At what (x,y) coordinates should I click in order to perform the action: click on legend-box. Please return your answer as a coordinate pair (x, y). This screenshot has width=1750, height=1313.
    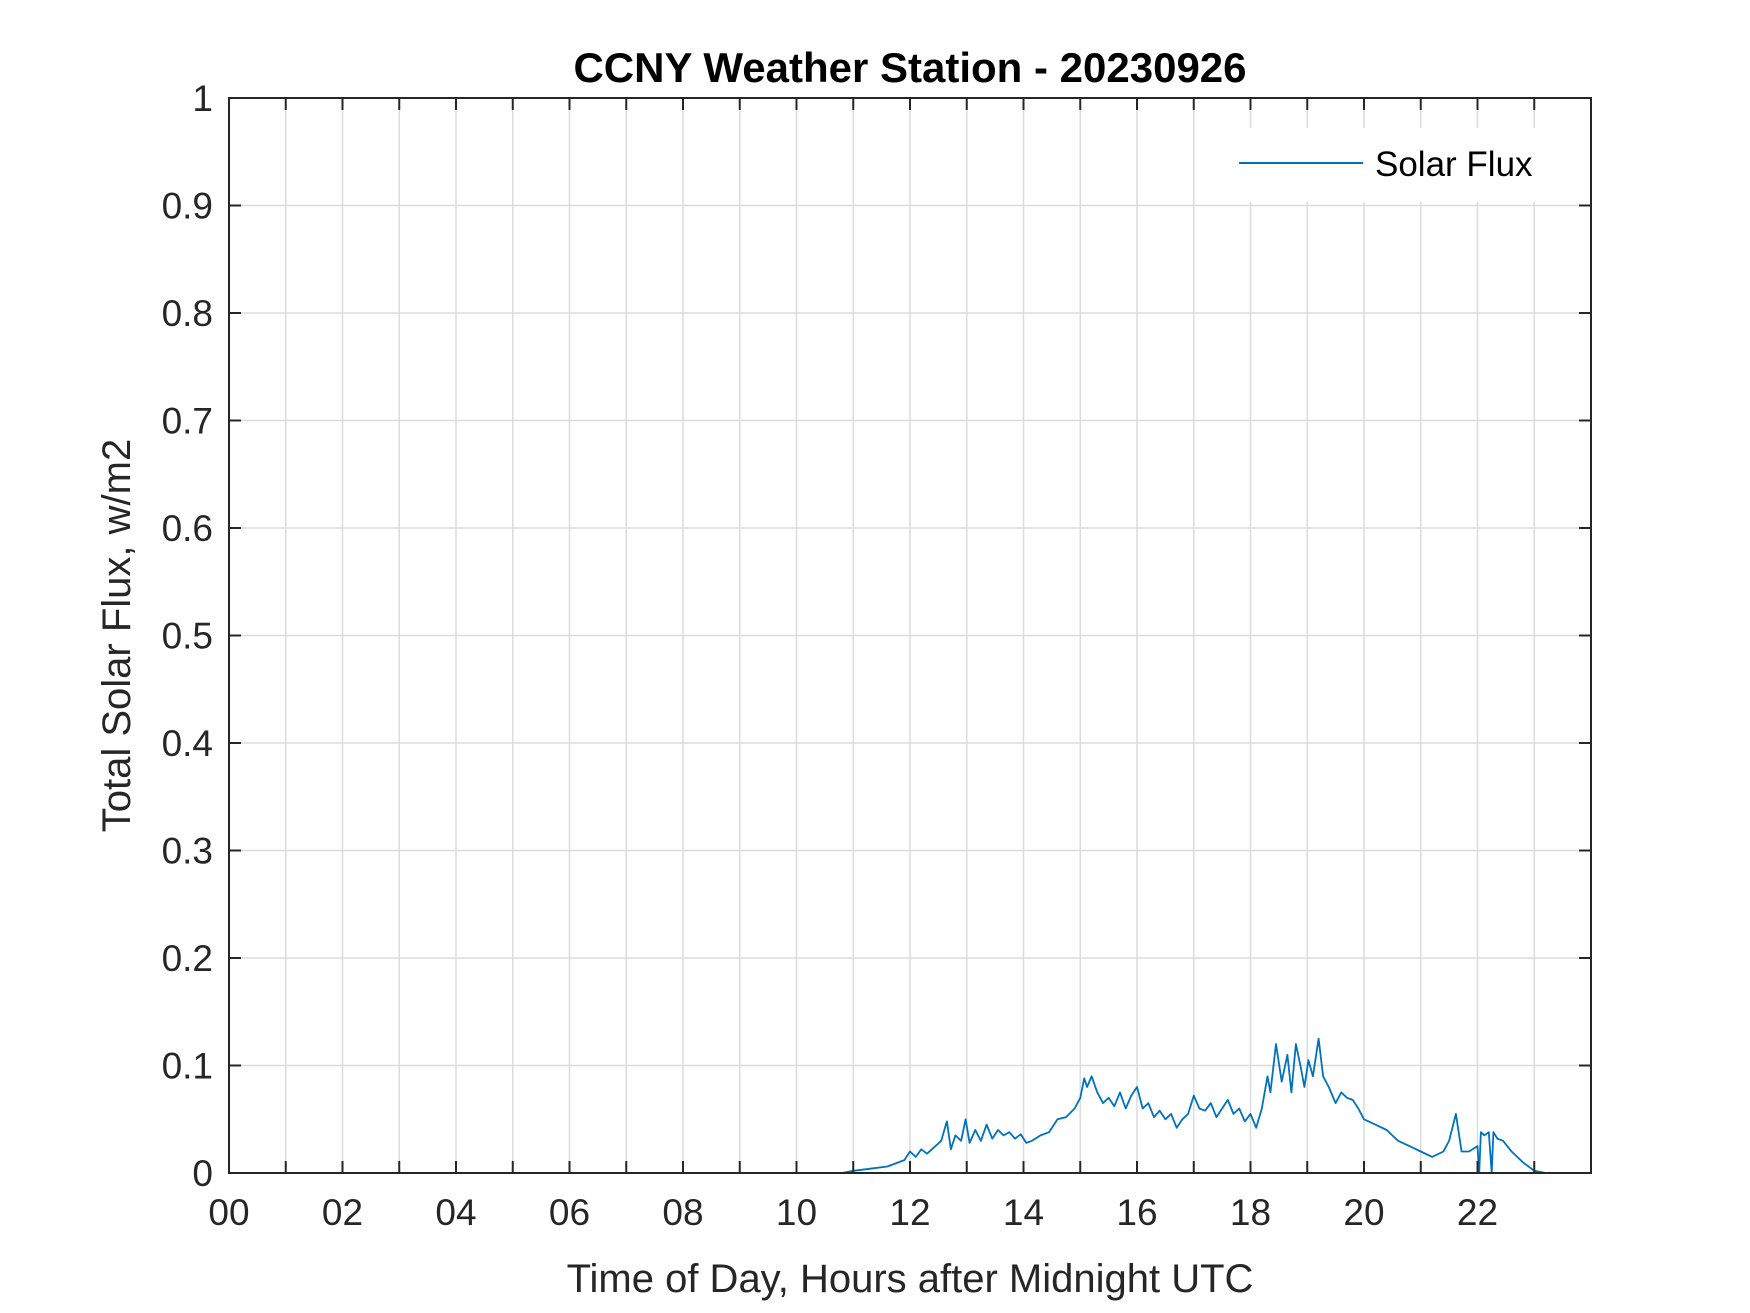
    Looking at the image, I should click on (1398, 165).